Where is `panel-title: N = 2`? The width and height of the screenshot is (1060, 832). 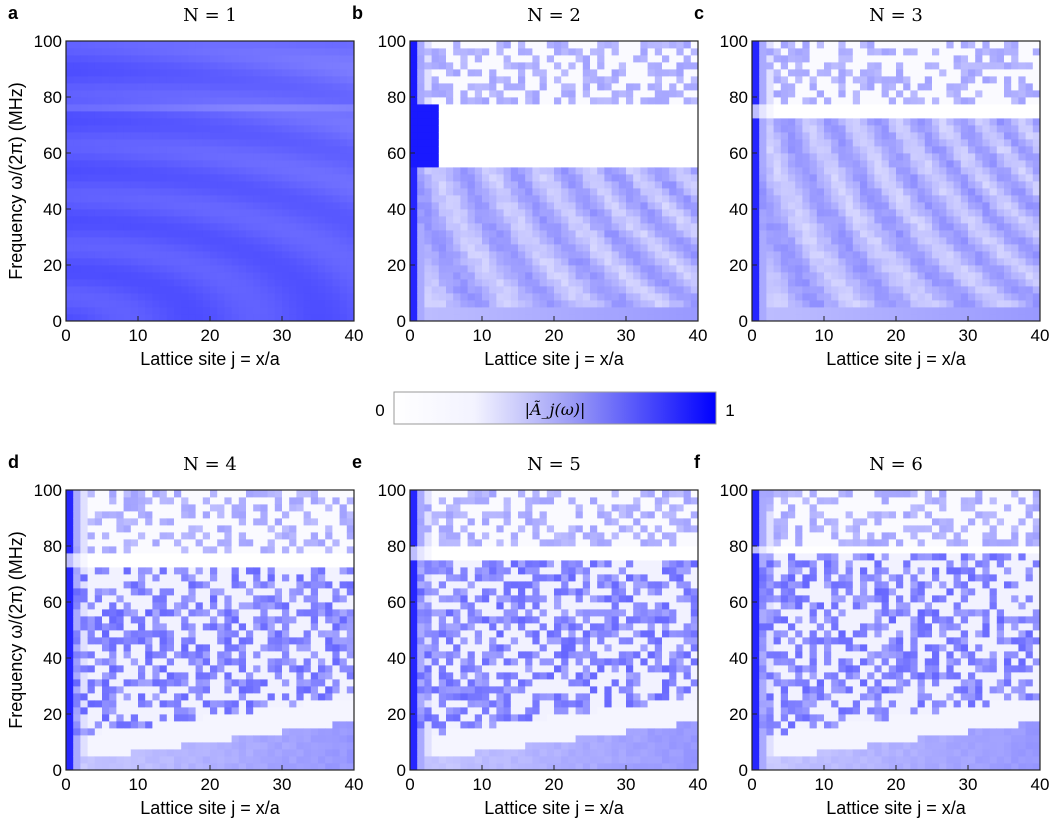 panel-title: N = 2 is located at coordinates (554, 15).